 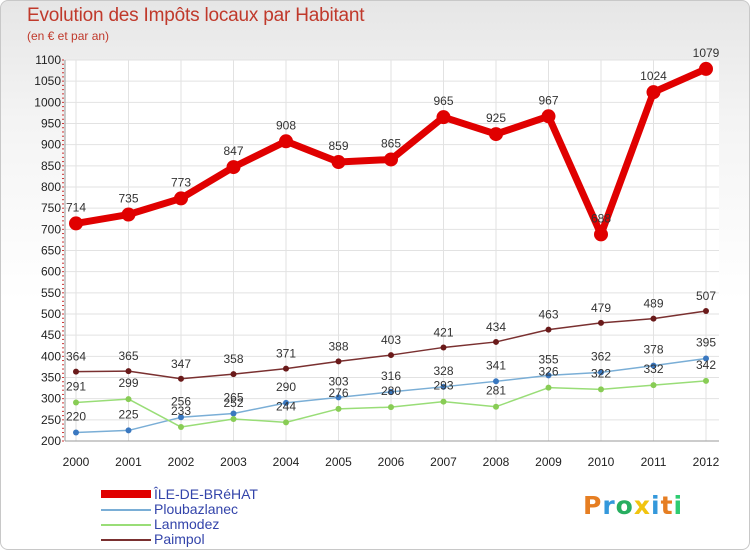 I want to click on data-label: 256, so click(x=181, y=401).